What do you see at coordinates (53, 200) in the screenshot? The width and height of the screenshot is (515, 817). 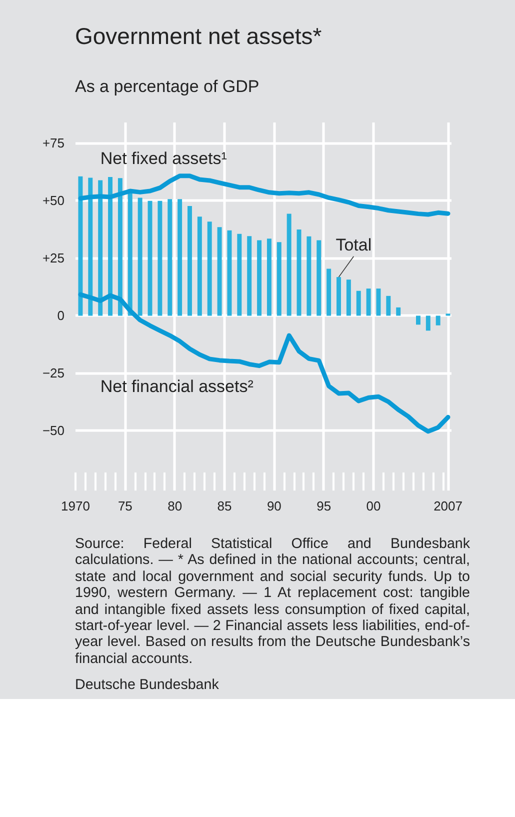 I see `y-tick-label: +50` at bounding box center [53, 200].